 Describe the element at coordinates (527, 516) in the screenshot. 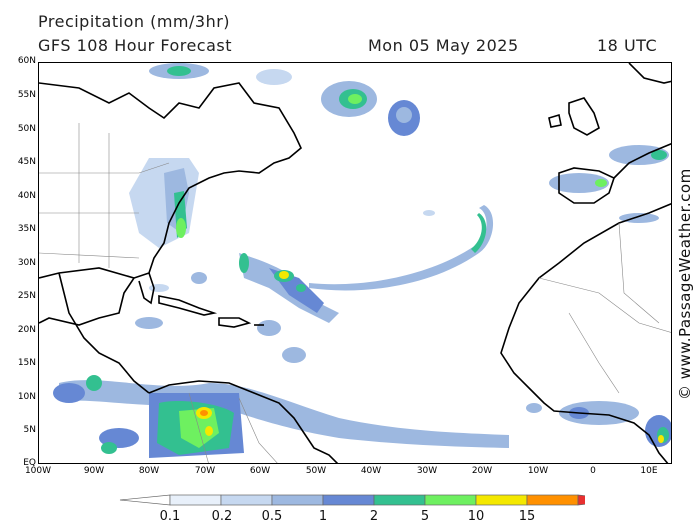

I see `colorbar-label: 15` at that location.